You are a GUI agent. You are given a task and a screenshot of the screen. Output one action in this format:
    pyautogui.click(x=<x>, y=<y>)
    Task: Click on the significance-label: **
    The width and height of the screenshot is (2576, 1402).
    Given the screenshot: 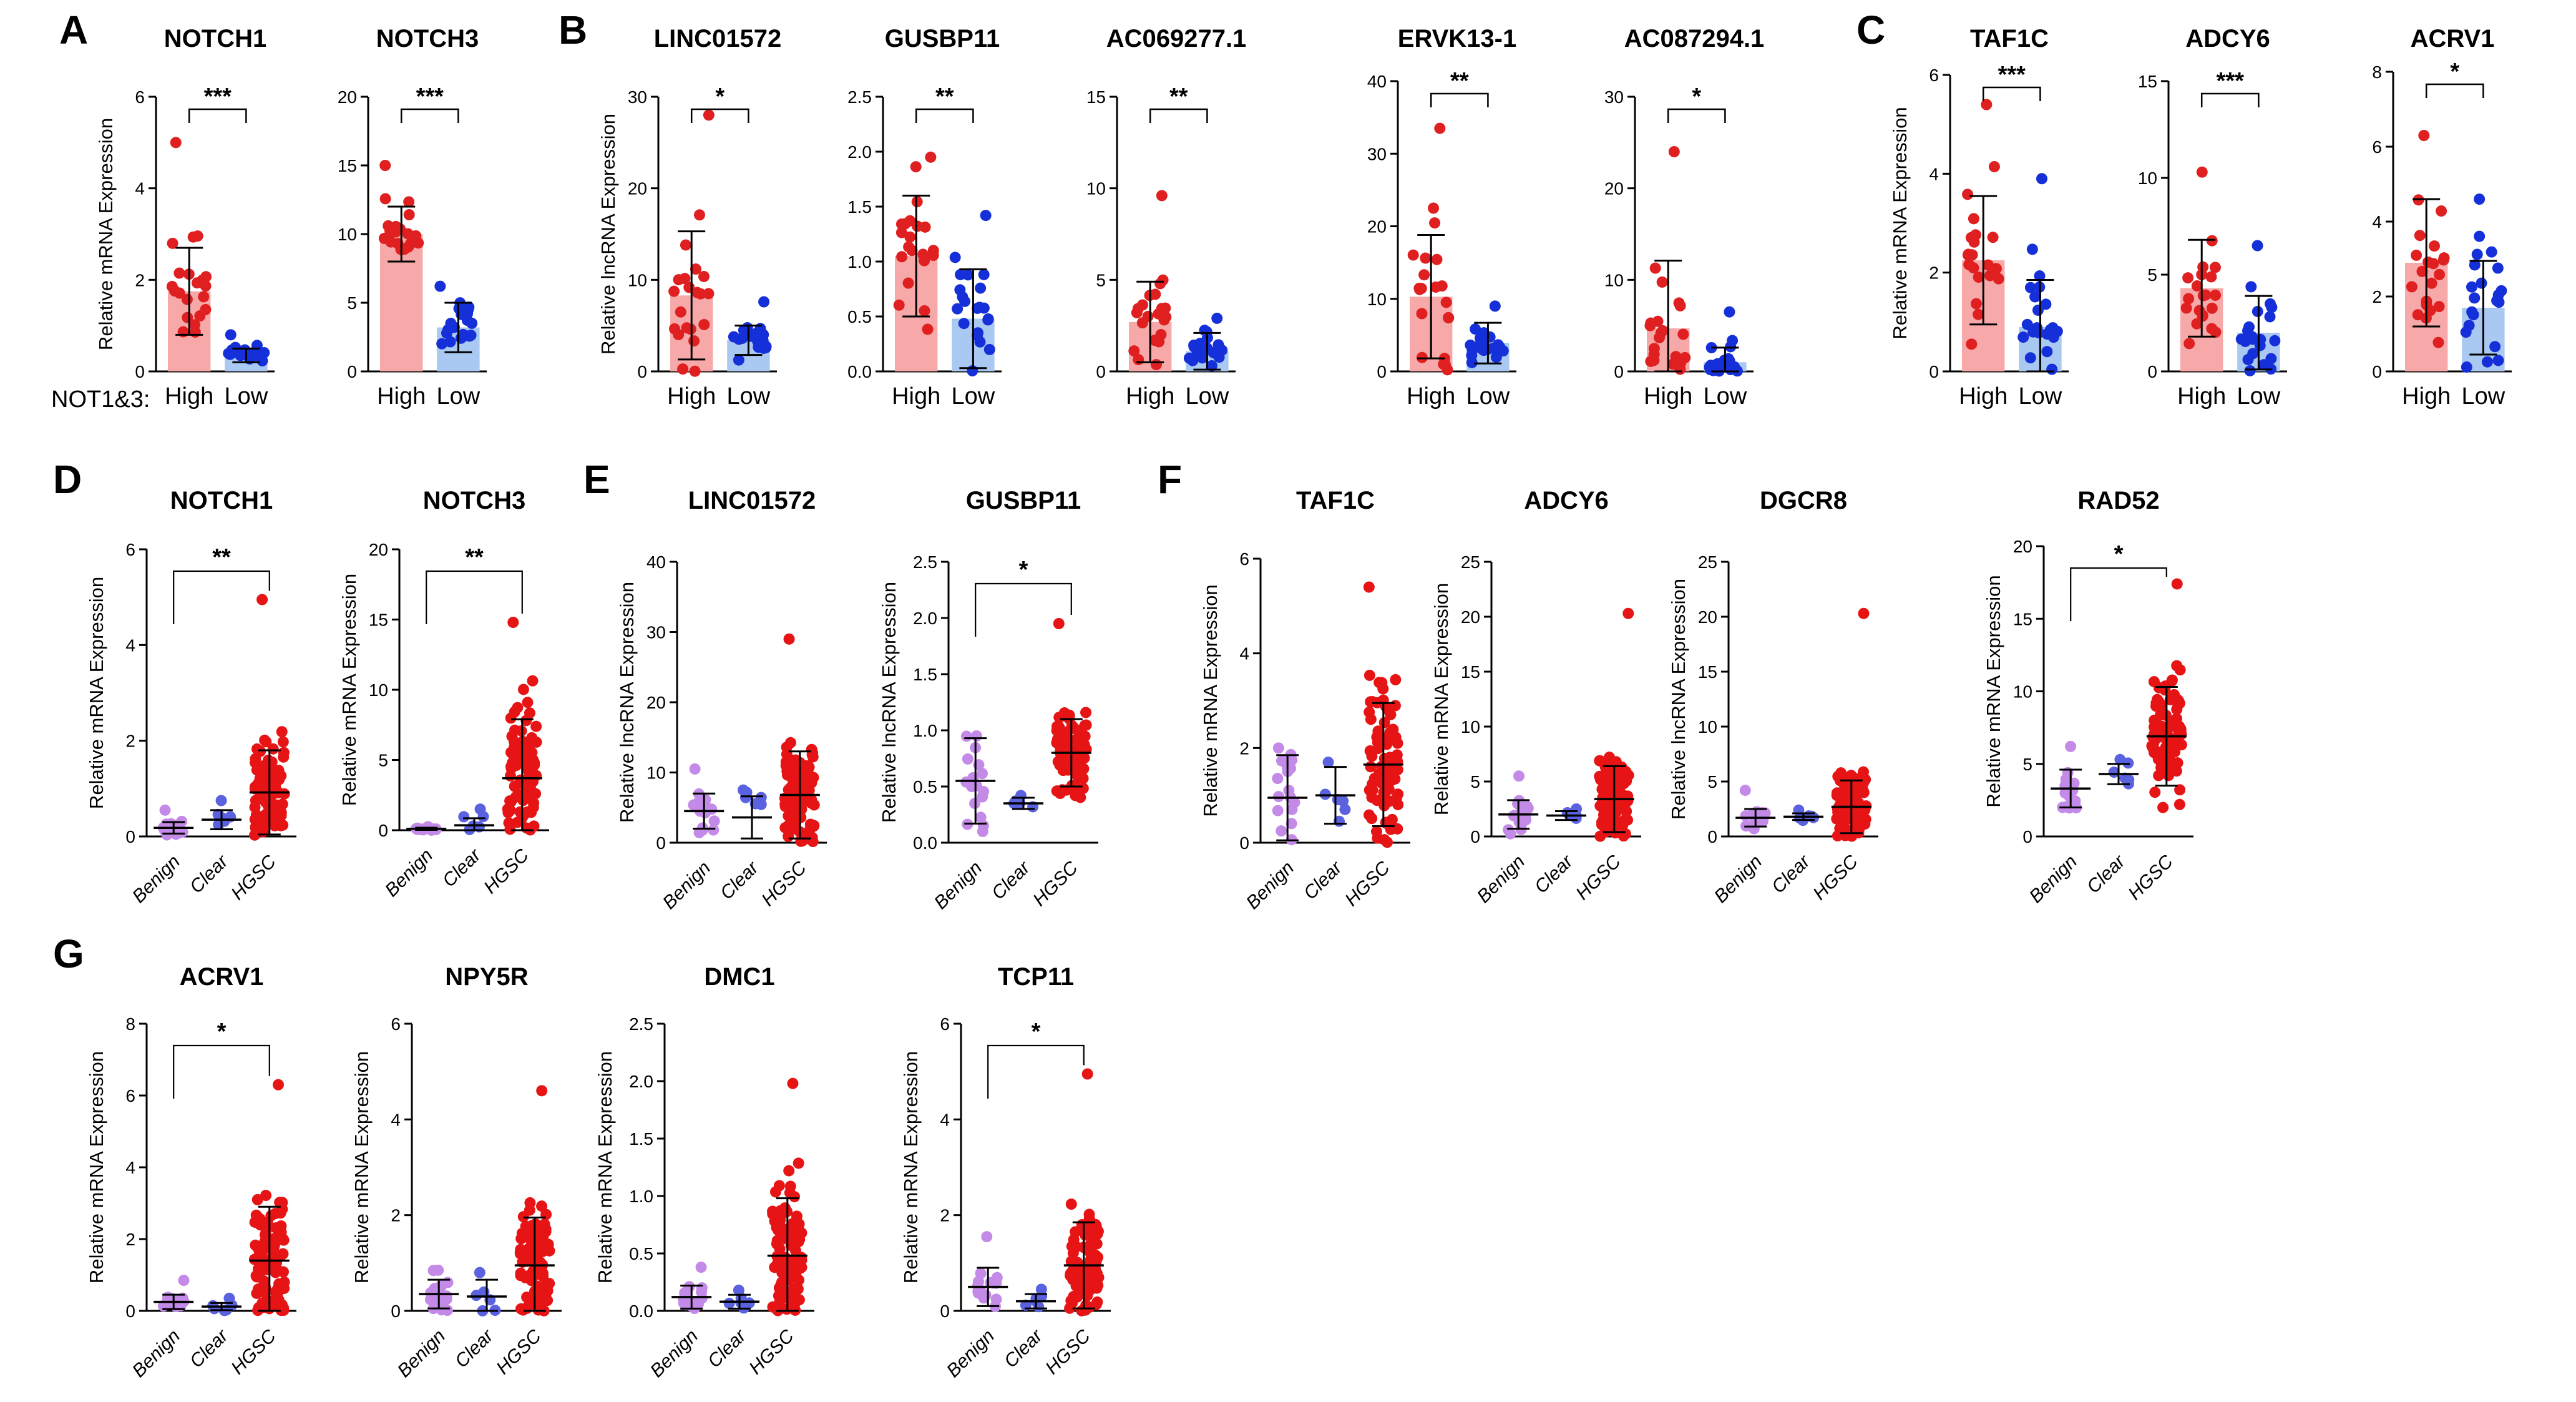 What is the action you would take?
    pyautogui.click(x=474, y=558)
    